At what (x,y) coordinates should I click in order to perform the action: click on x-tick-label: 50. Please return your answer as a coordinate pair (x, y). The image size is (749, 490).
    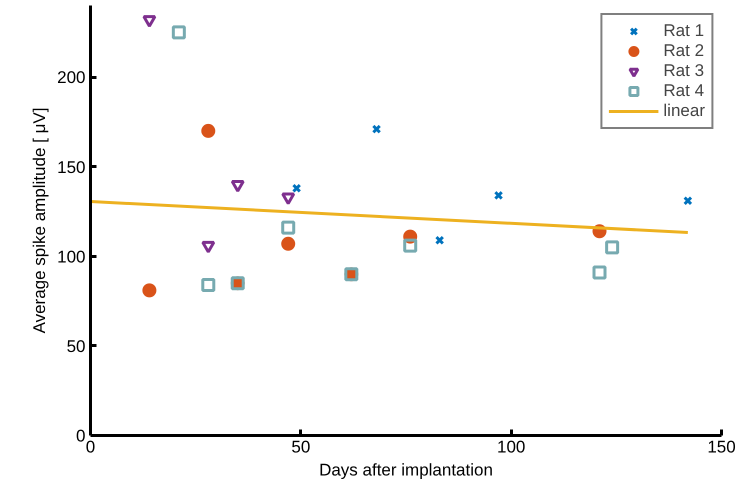
    Looking at the image, I should click on (300, 447).